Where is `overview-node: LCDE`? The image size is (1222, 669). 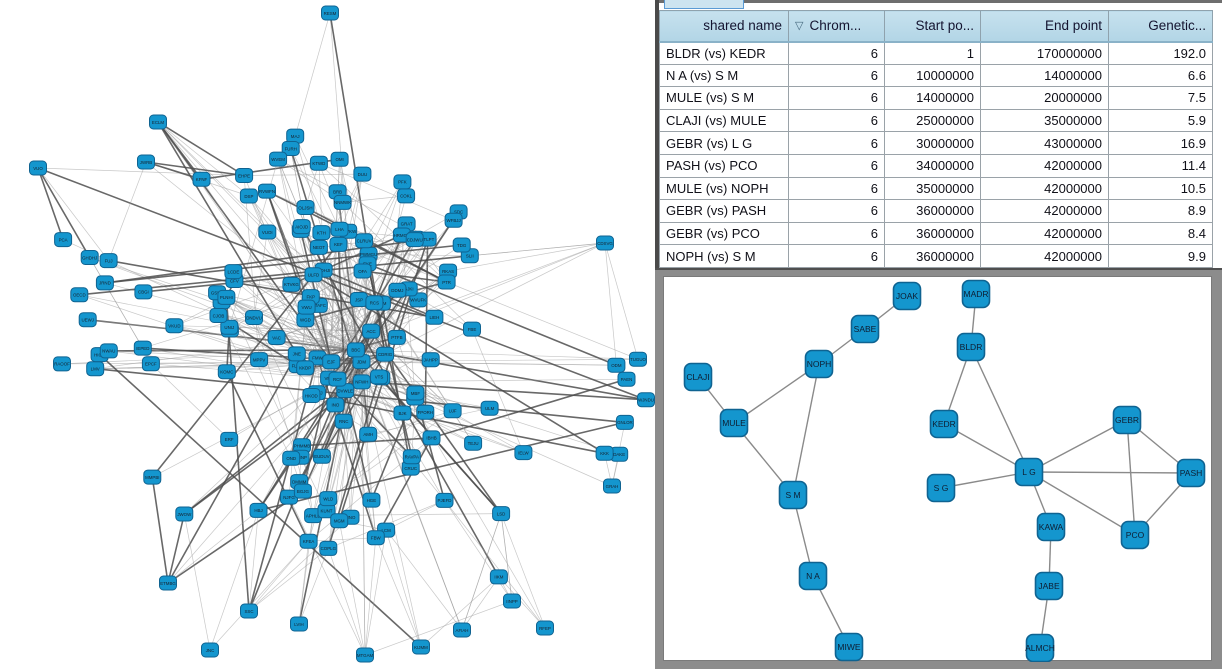 overview-node: LCDE is located at coordinates (233, 272).